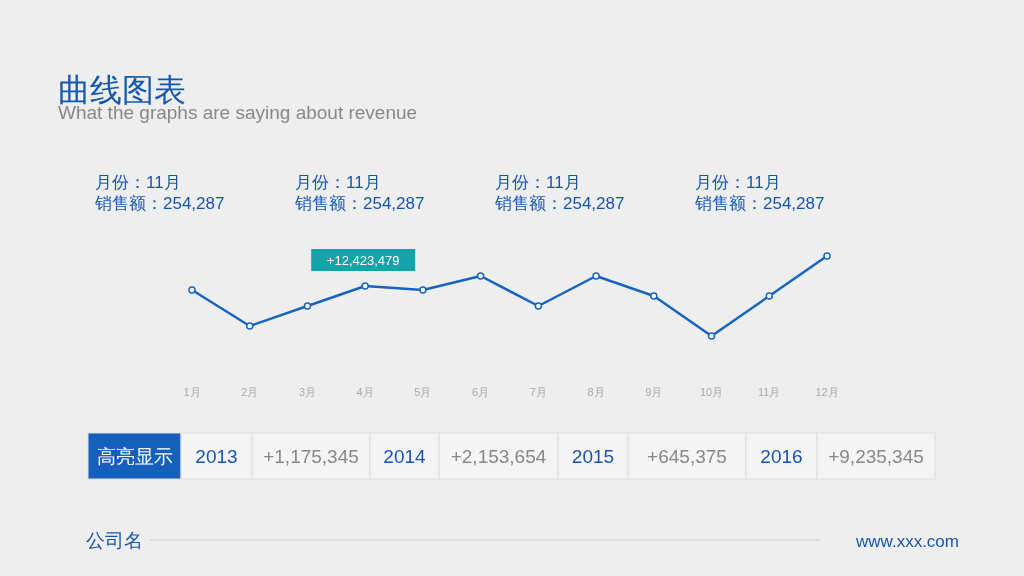 Image resolution: width=1024 pixels, height=576 pixels. I want to click on annotation: +12,423,479, so click(363, 260).